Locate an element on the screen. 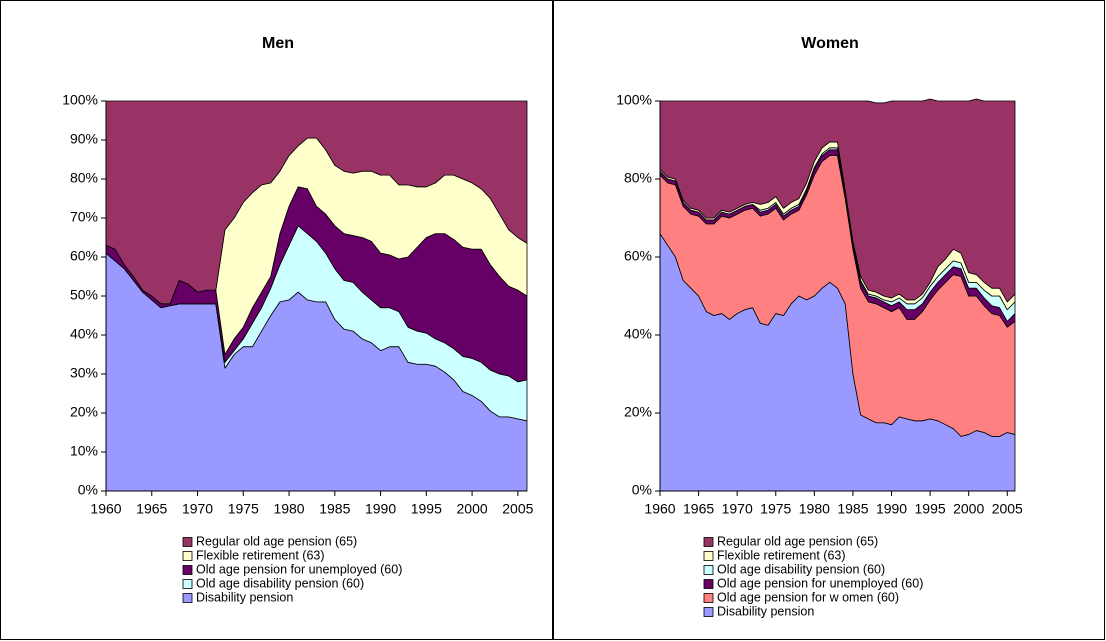 Image resolution: width=1106 pixels, height=641 pixels. chart-title: Men is located at coordinates (278, 43).